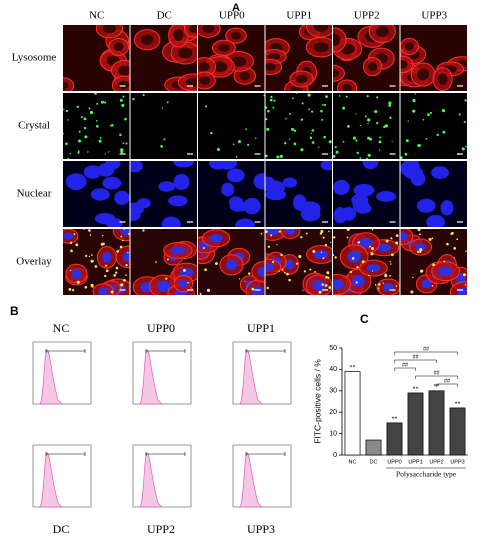  Describe the element at coordinates (335, 455) in the screenshot. I see `y-tick-label: 0` at that location.